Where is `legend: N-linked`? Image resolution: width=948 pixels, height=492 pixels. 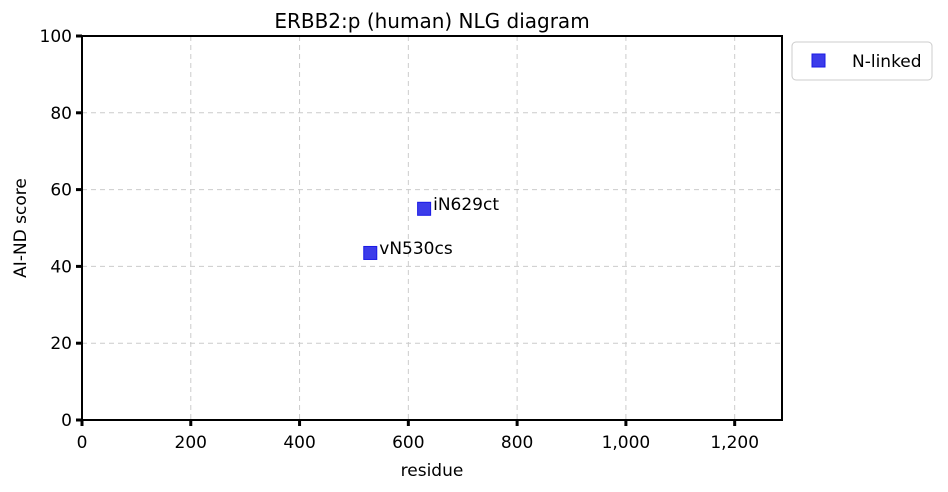
legend: N-linked is located at coordinates (862, 61).